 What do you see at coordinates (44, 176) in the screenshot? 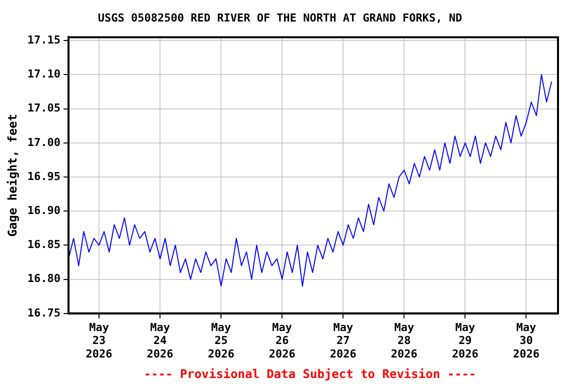
I see `y-tick-label: 16.95` at bounding box center [44, 176].